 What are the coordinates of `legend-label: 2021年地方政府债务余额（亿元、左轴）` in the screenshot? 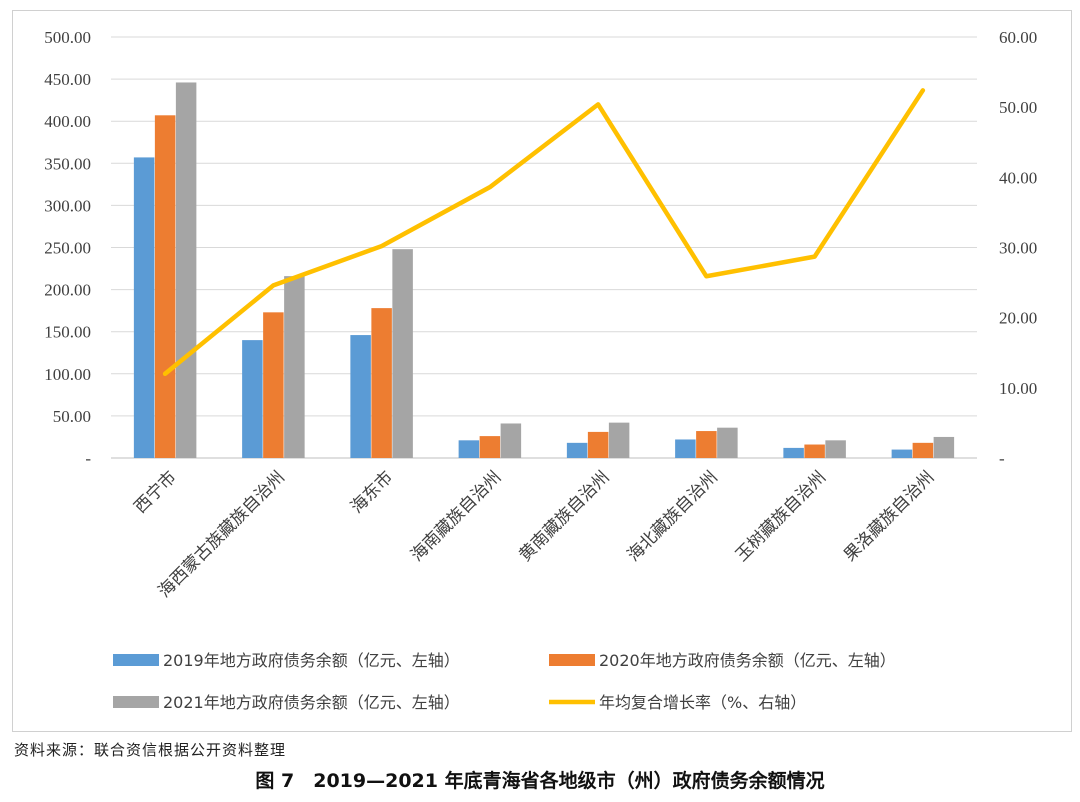 It's located at (311, 702).